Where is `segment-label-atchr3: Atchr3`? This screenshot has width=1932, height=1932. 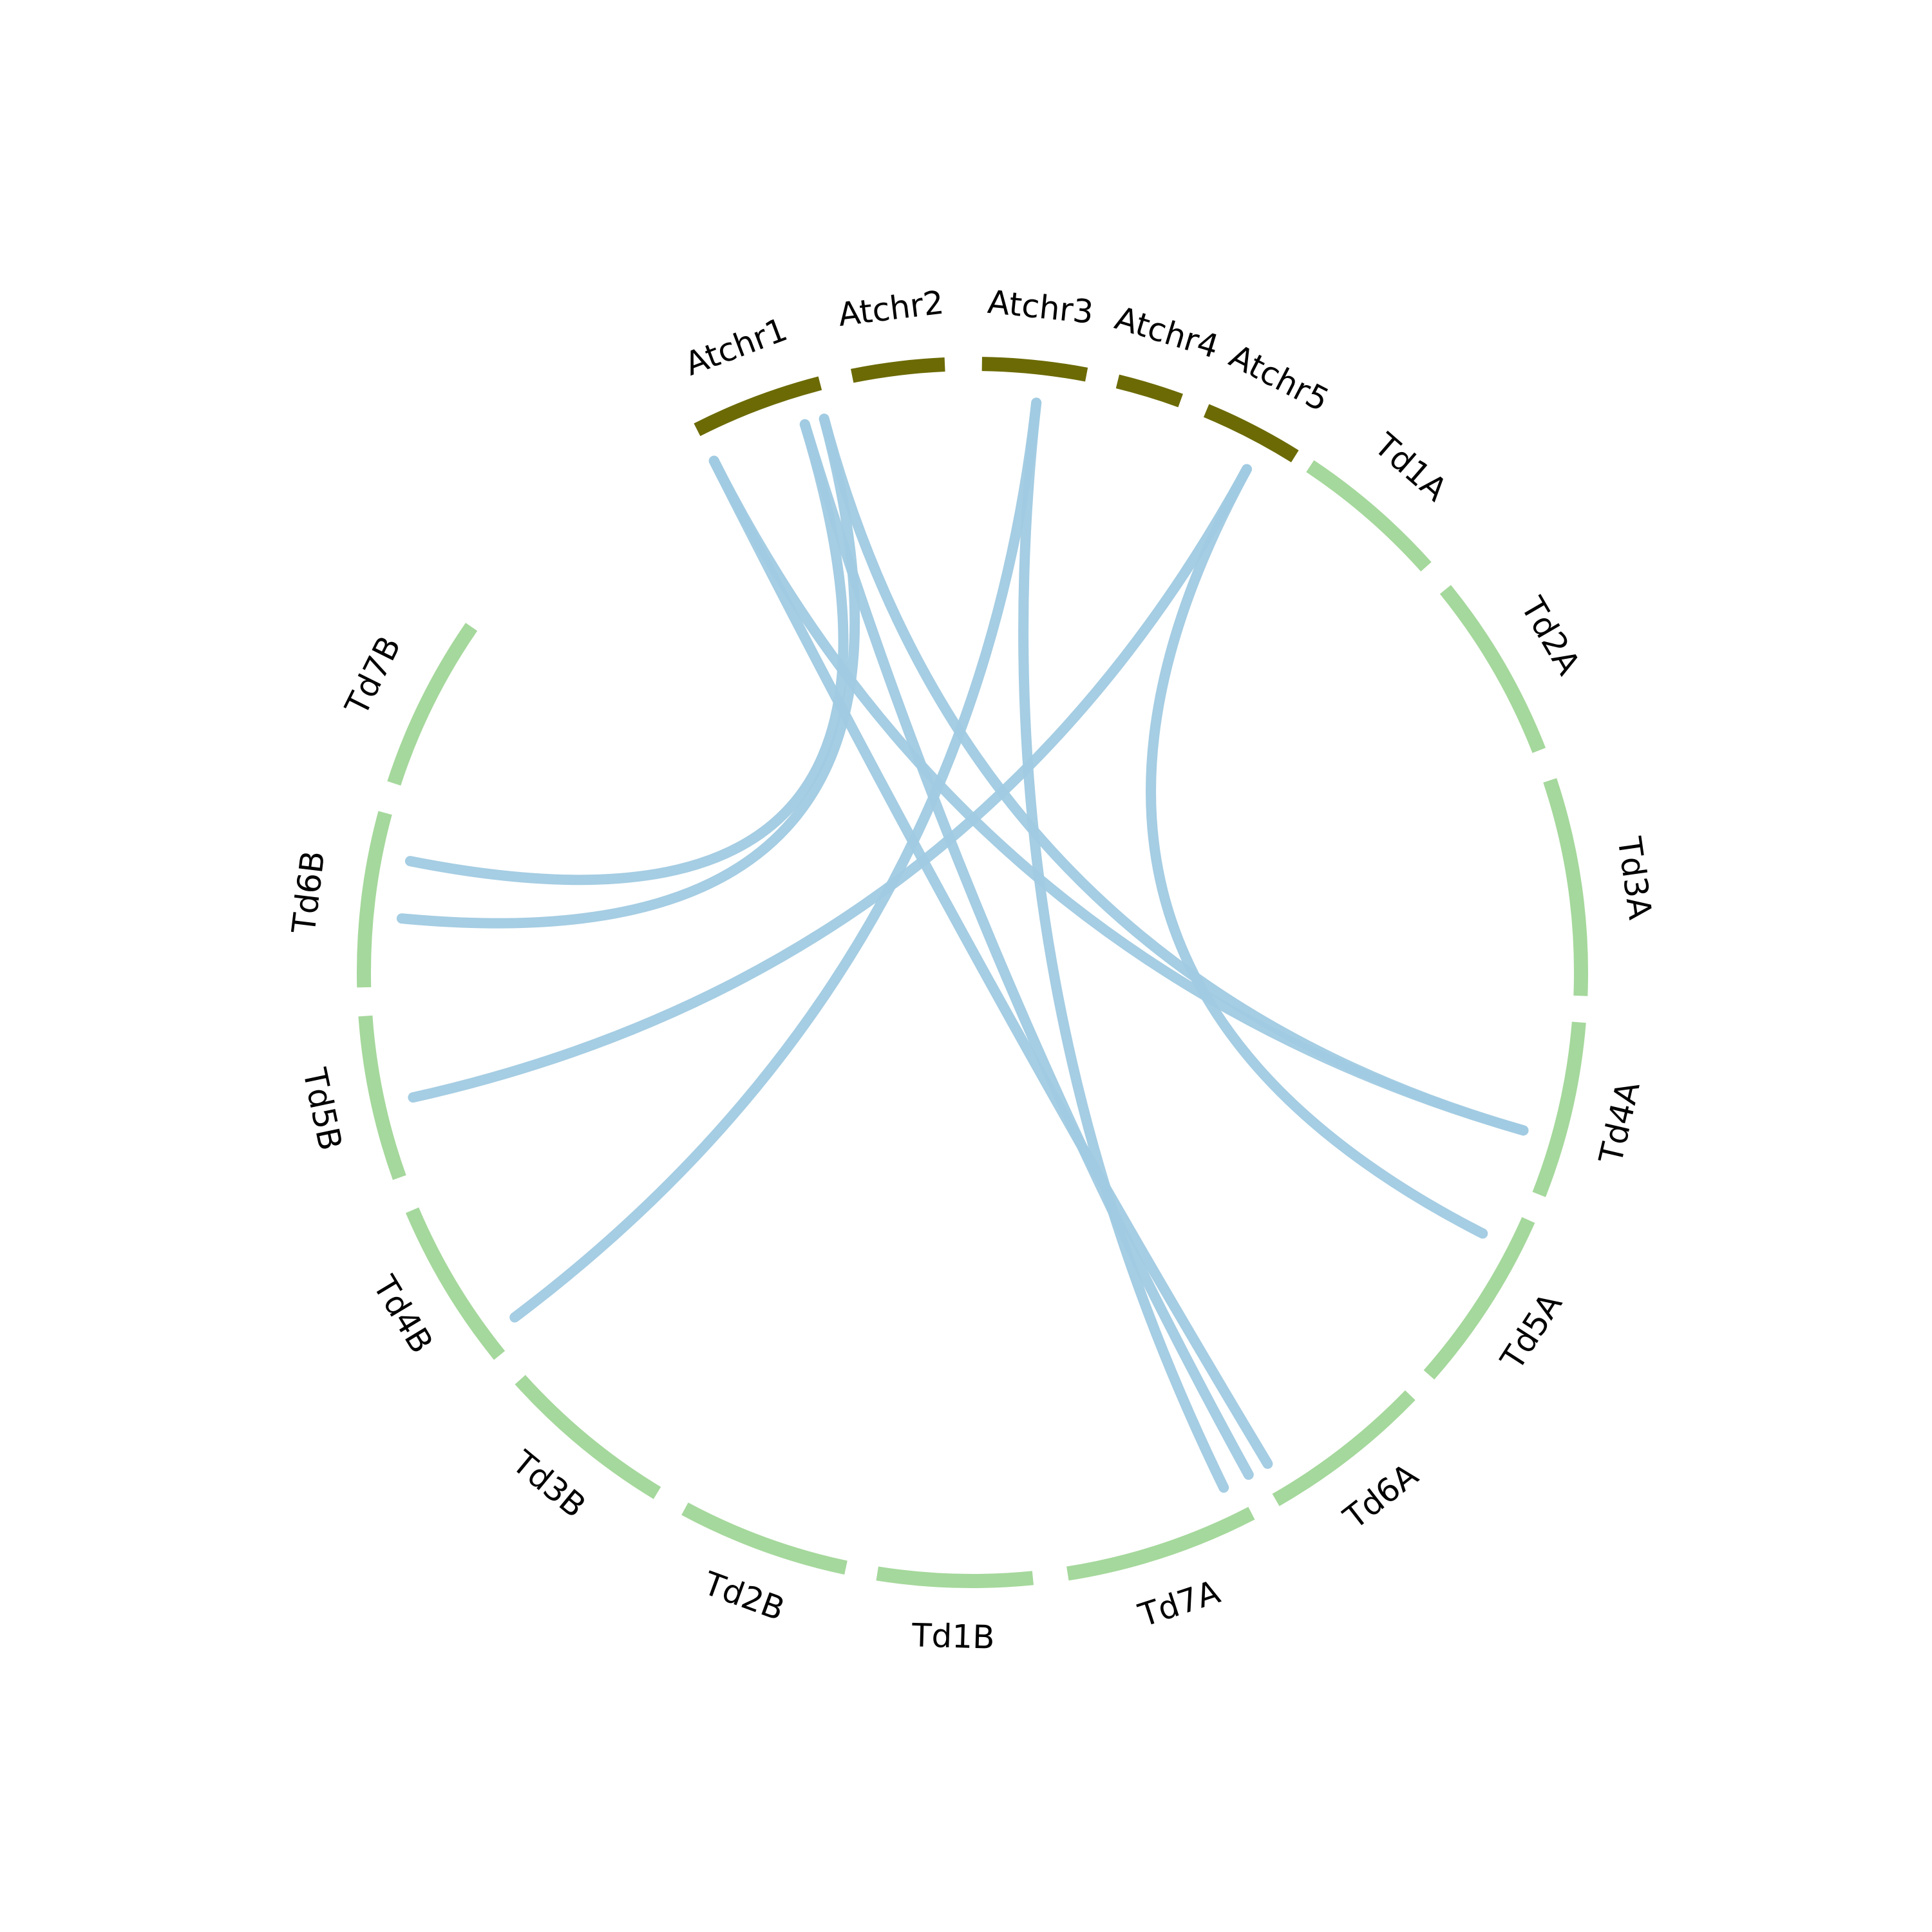
segment-label-atchr3: Atchr3 is located at coordinates (1040, 307).